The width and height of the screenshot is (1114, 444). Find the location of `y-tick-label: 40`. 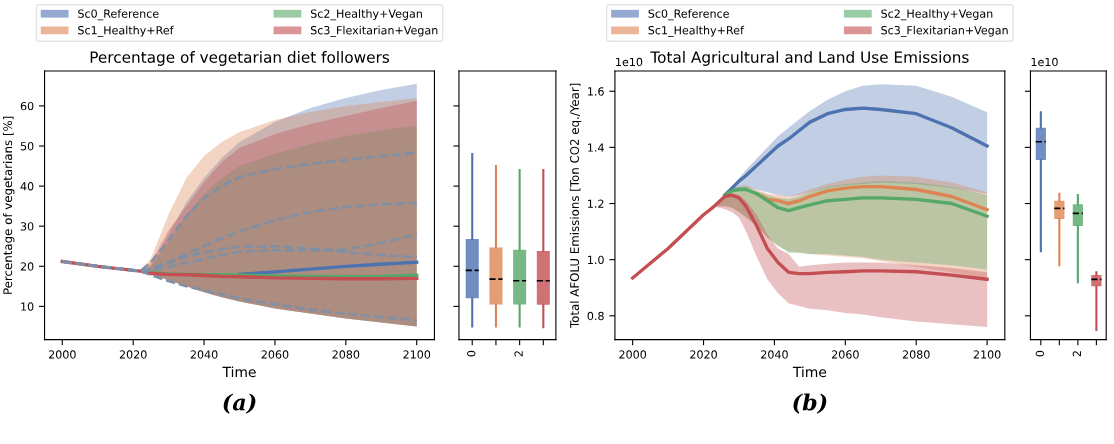

y-tick-label: 40 is located at coordinates (27, 186).